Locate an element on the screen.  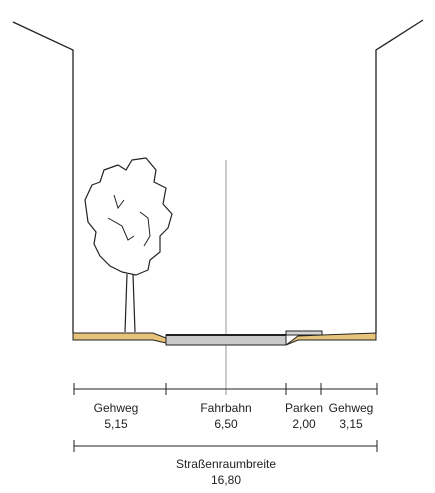
total-dimension-line is located at coordinates (225, 446).